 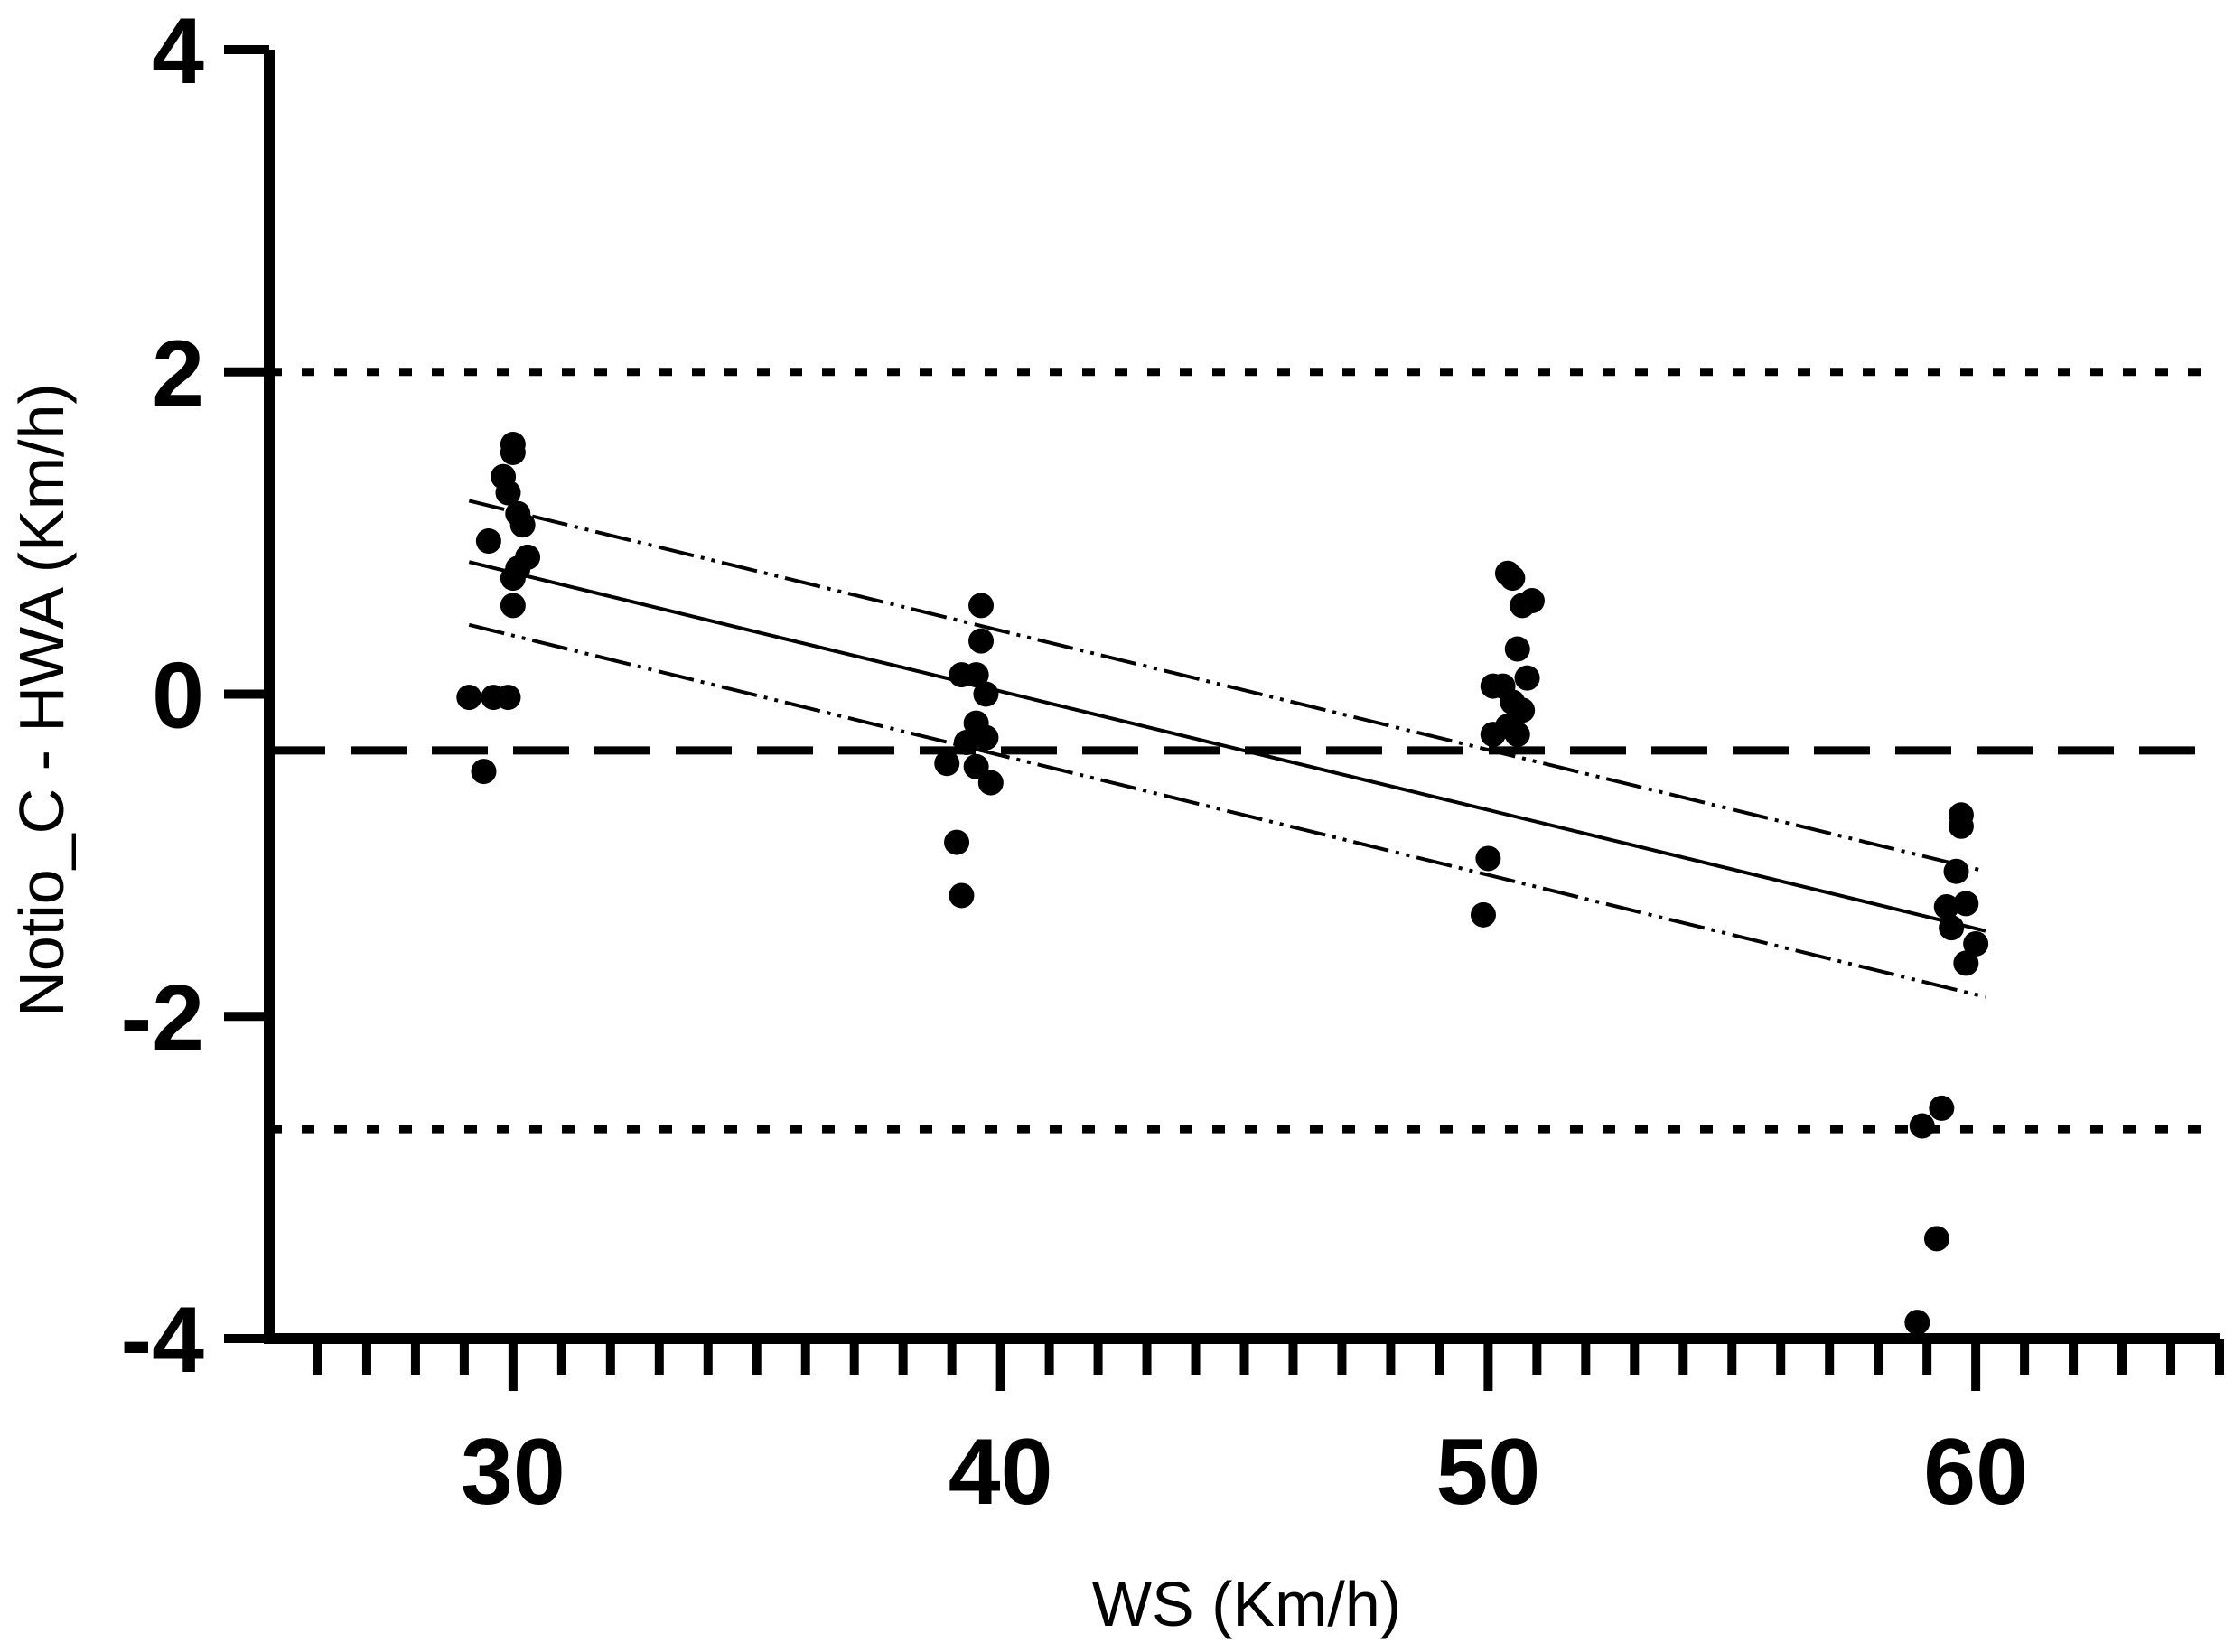 What do you see at coordinates (163, 1018) in the screenshot?
I see `y-tick-label: -2` at bounding box center [163, 1018].